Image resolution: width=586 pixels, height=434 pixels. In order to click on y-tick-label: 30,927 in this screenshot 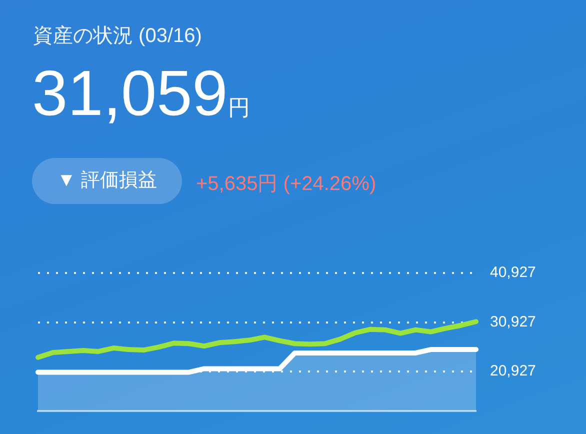, I will do `click(513, 321)`.